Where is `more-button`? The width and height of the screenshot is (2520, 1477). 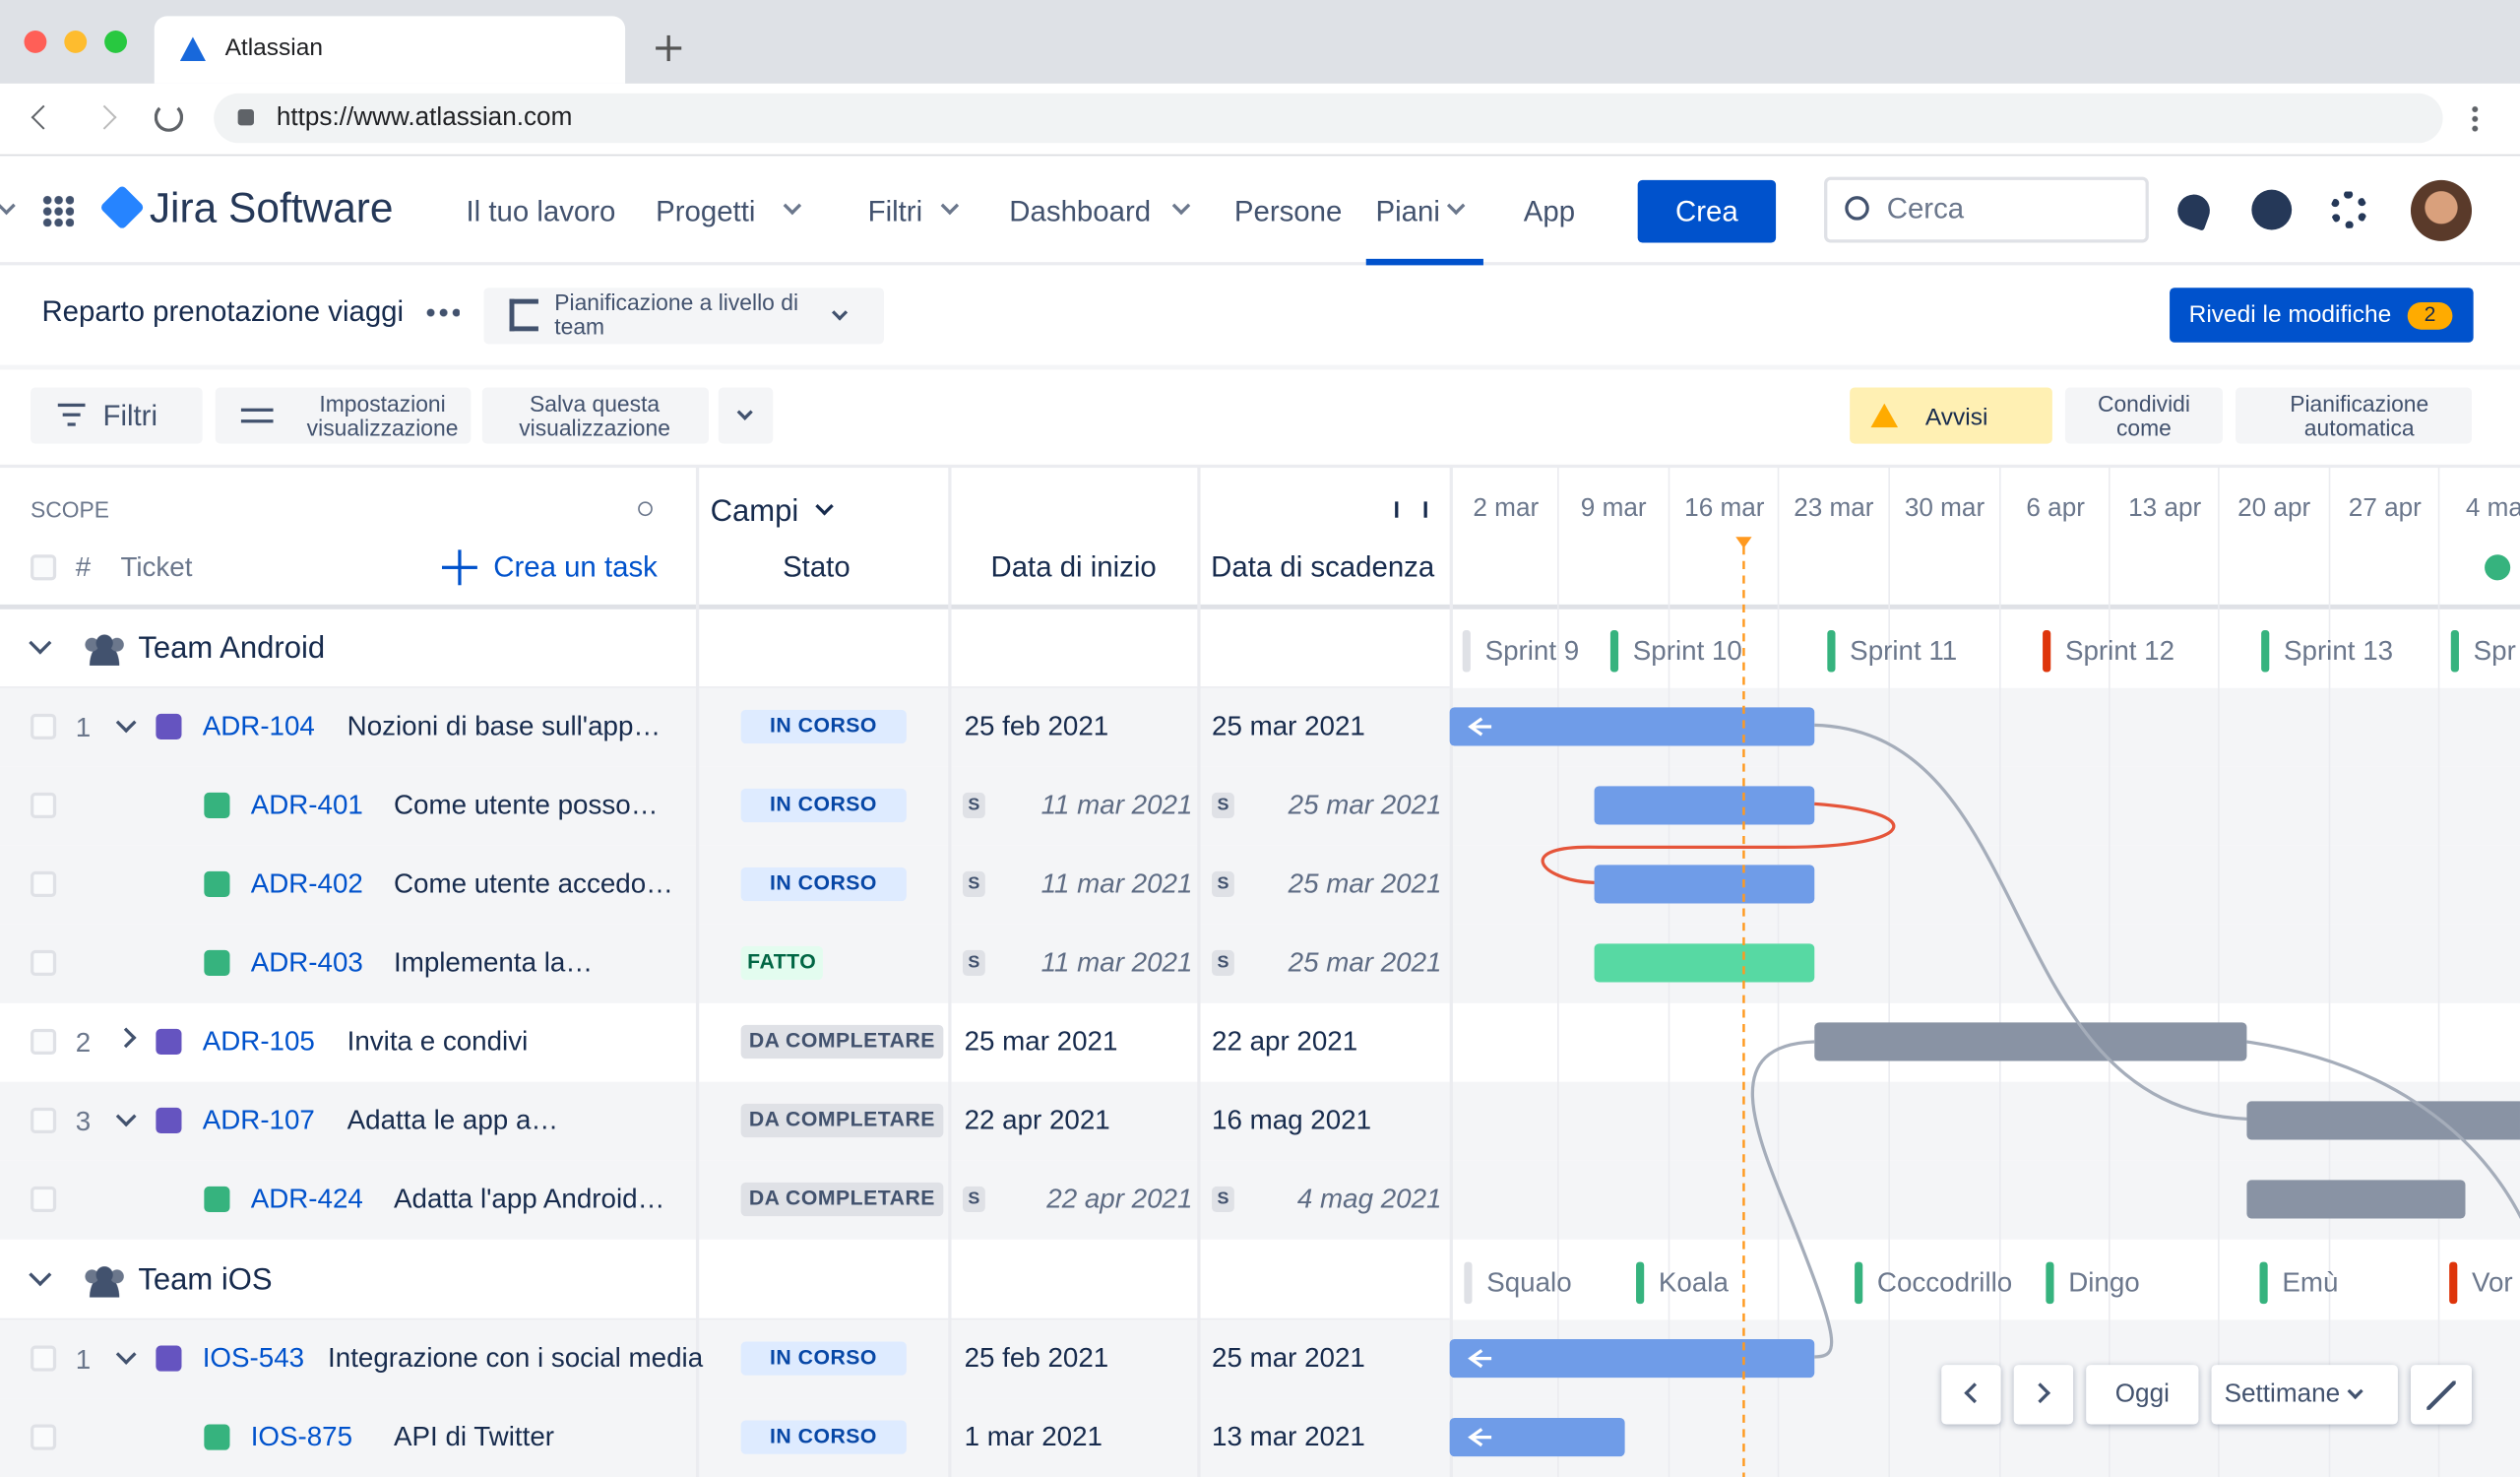
more-button is located at coordinates (442, 312).